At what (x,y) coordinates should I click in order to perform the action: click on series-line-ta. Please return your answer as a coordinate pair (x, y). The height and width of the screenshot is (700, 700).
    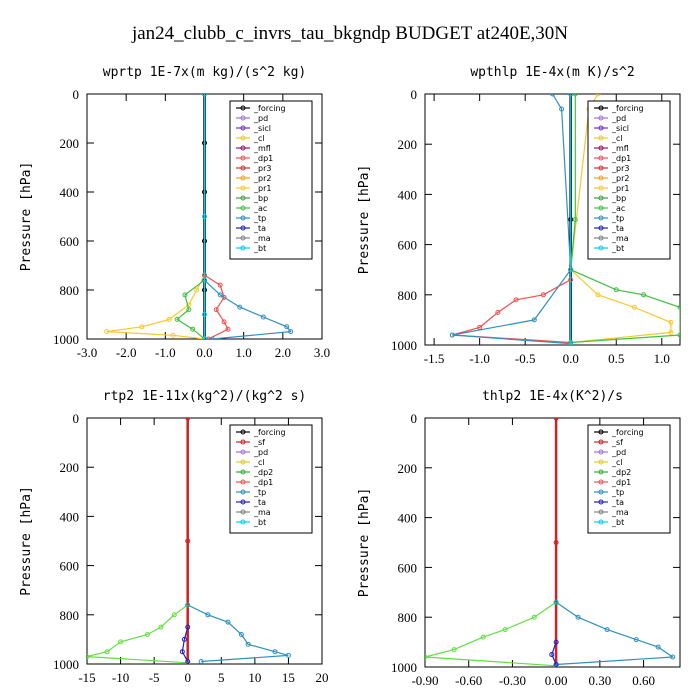
    Looking at the image, I should click on (185, 644).